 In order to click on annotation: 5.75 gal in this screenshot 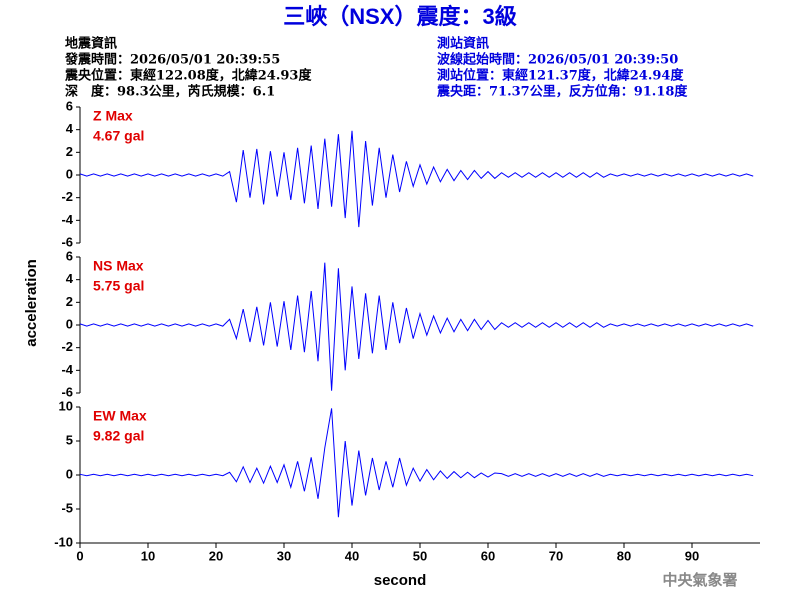, I will do `click(118, 286)`.